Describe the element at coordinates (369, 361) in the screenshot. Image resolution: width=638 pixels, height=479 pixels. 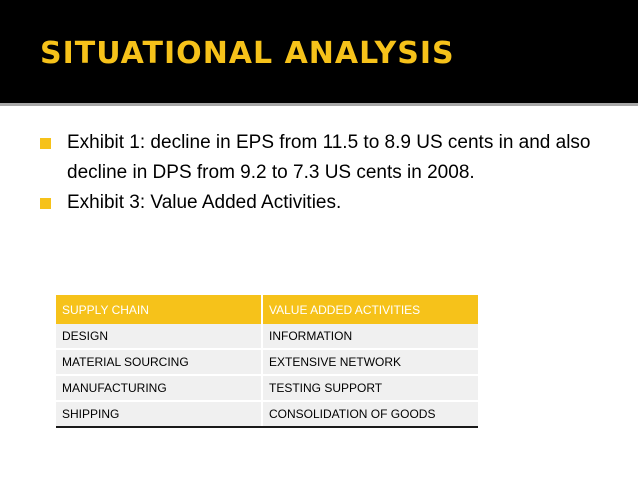
I see `table-cell: EXTENSIVE NETWORK` at that location.